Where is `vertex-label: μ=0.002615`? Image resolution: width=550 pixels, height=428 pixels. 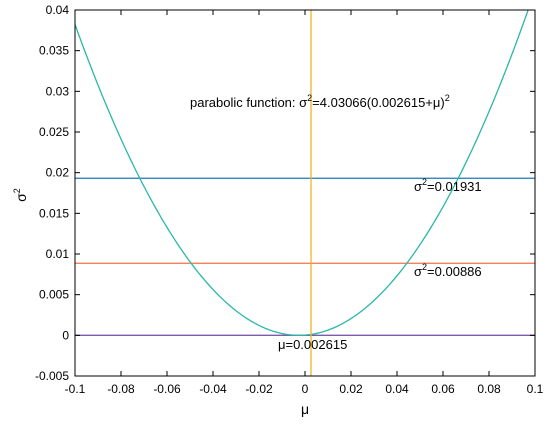
vertex-label: μ=0.002615 is located at coordinates (312, 344).